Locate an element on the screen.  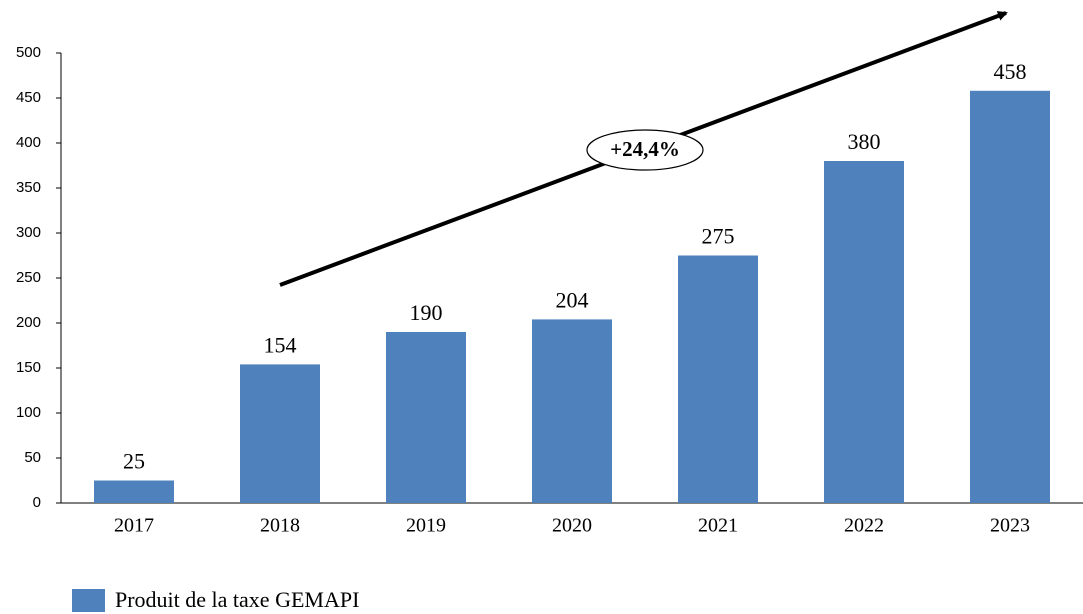
x-tick-label: 2021 is located at coordinates (718, 526).